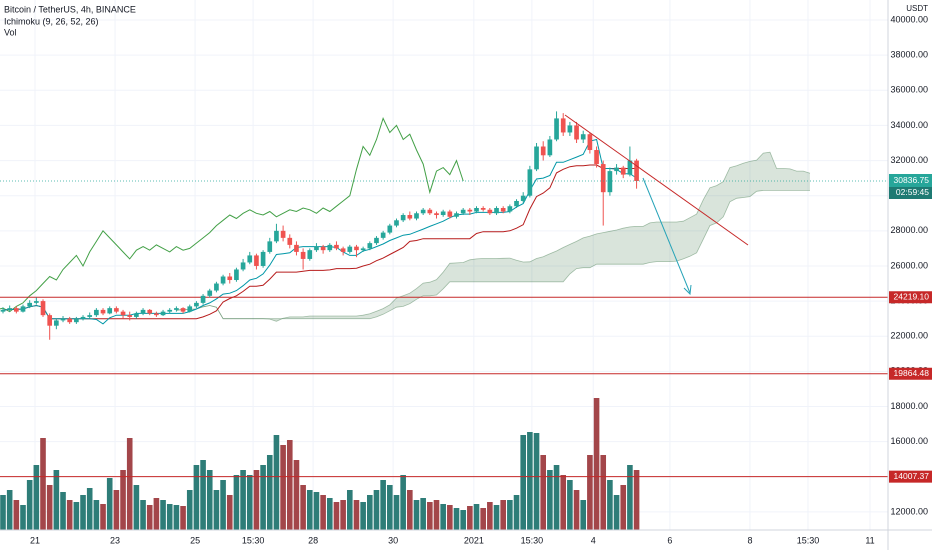  I want to click on level-tag-label: 19864.48, so click(912, 373).